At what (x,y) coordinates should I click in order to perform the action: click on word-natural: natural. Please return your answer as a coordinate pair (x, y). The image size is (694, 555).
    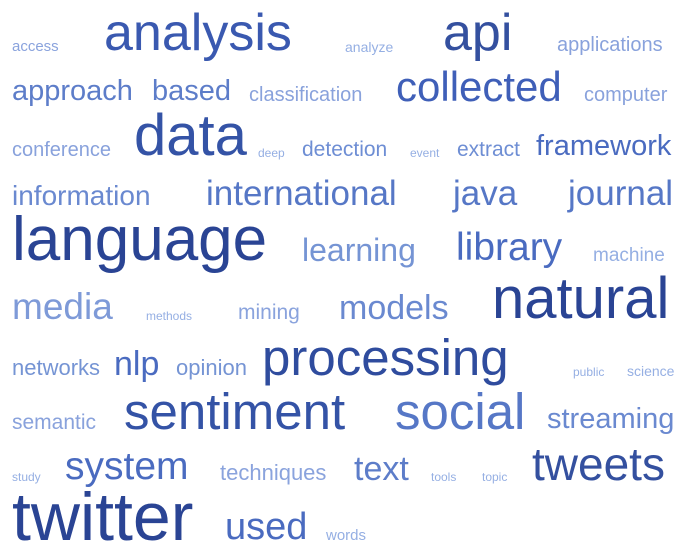
    Looking at the image, I should click on (581, 298).